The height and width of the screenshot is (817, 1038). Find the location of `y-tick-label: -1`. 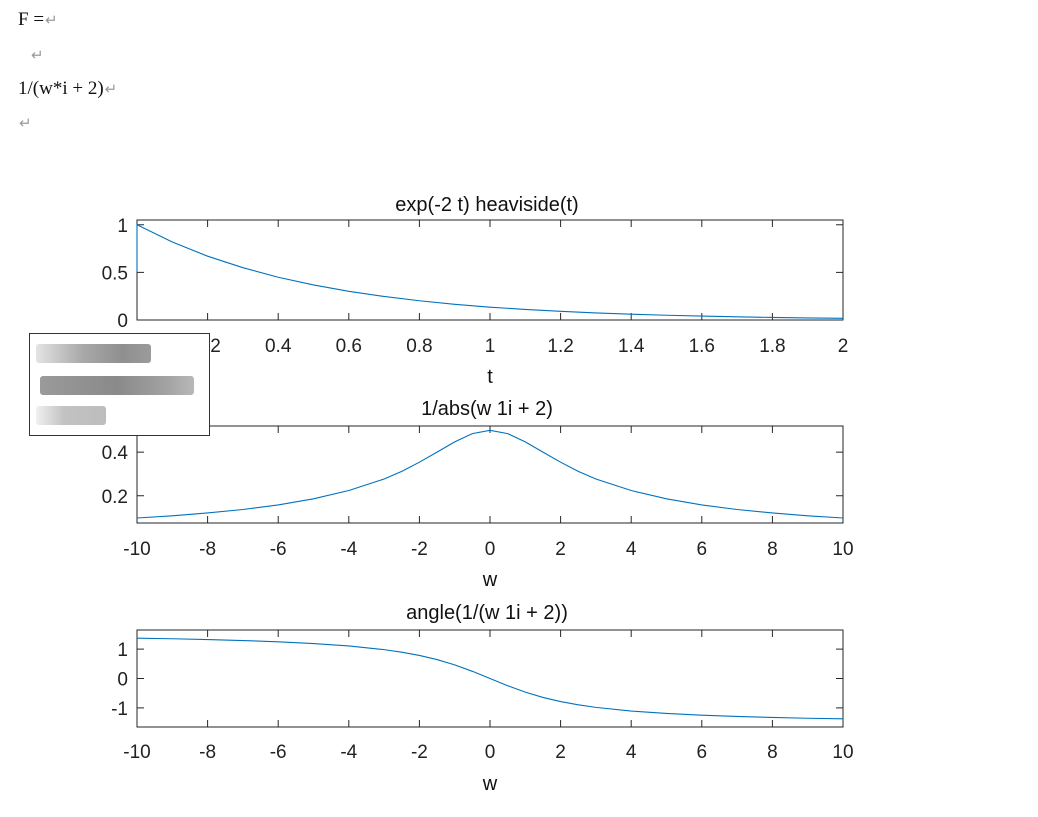

y-tick-label: -1 is located at coordinates (119, 709).